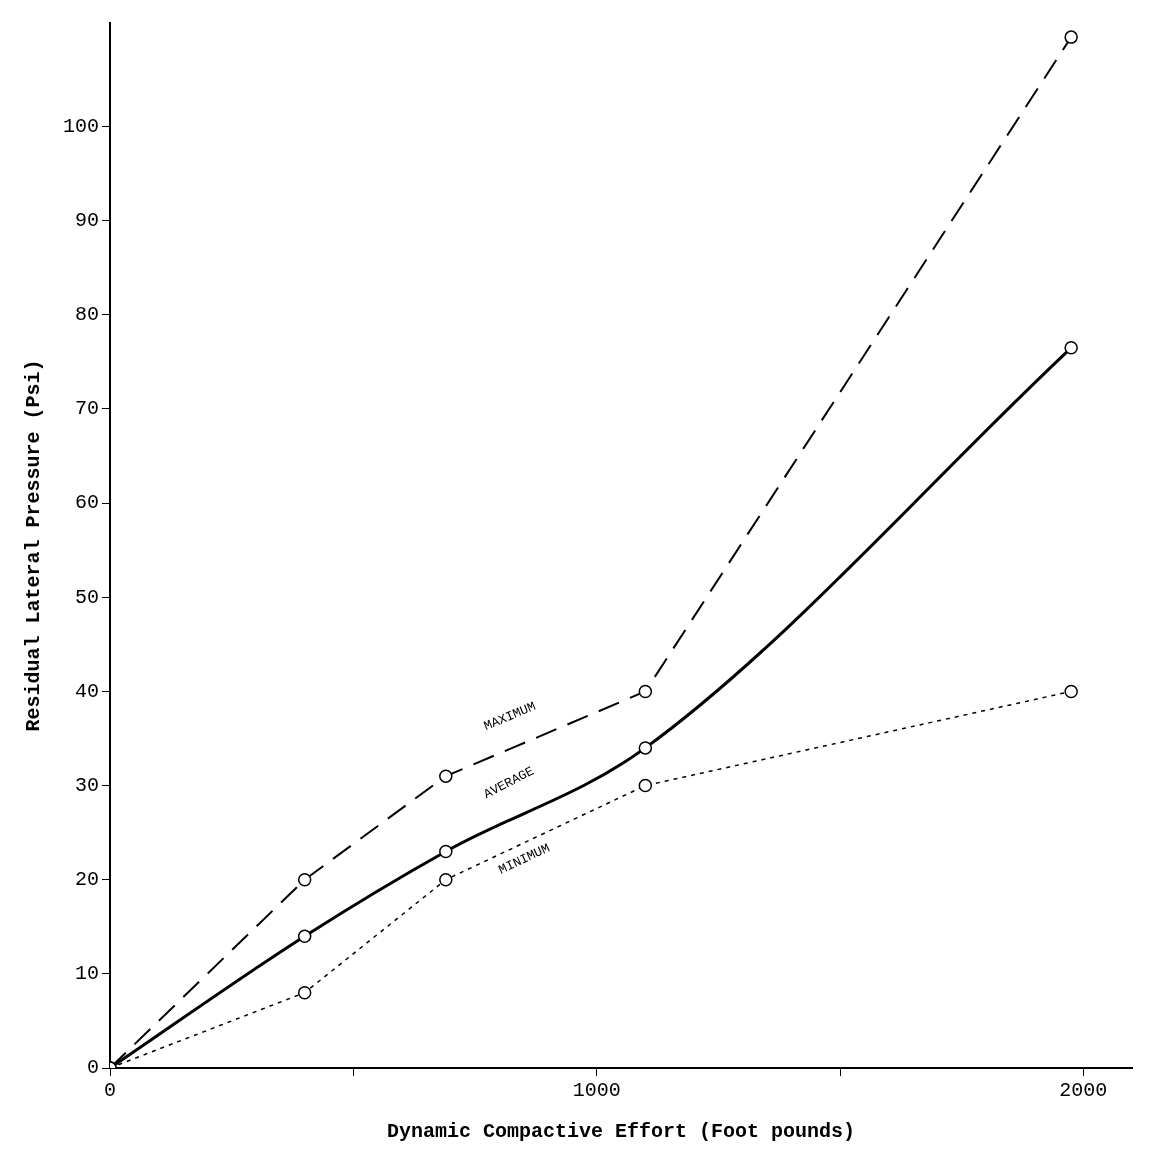 This screenshot has width=1160, height=1174. Describe the element at coordinates (87, 409) in the screenshot. I see `y-tick-label: 70` at that location.